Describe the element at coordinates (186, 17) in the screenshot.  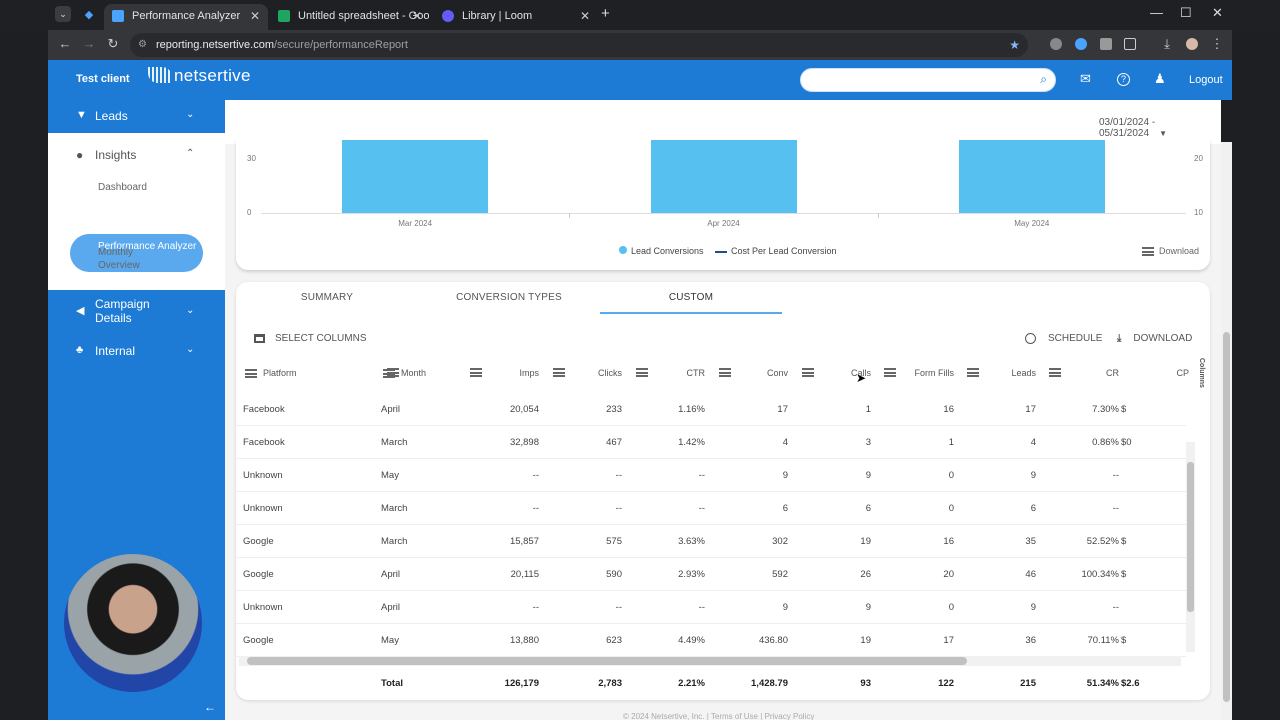
I see `tab-performance-analyzer: Performance Analyzer ✕` at that location.